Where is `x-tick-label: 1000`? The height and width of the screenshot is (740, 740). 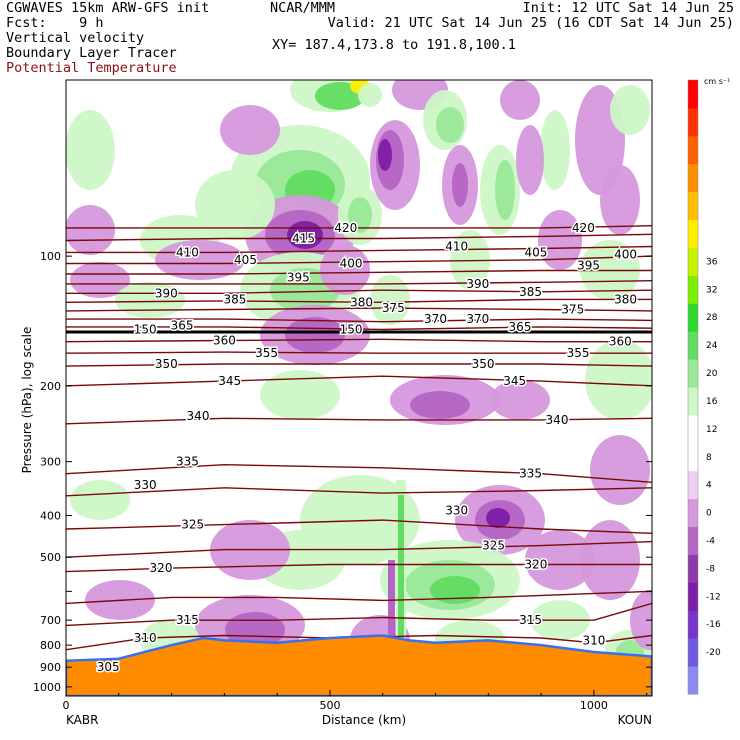 x-tick-label: 1000 is located at coordinates (594, 705).